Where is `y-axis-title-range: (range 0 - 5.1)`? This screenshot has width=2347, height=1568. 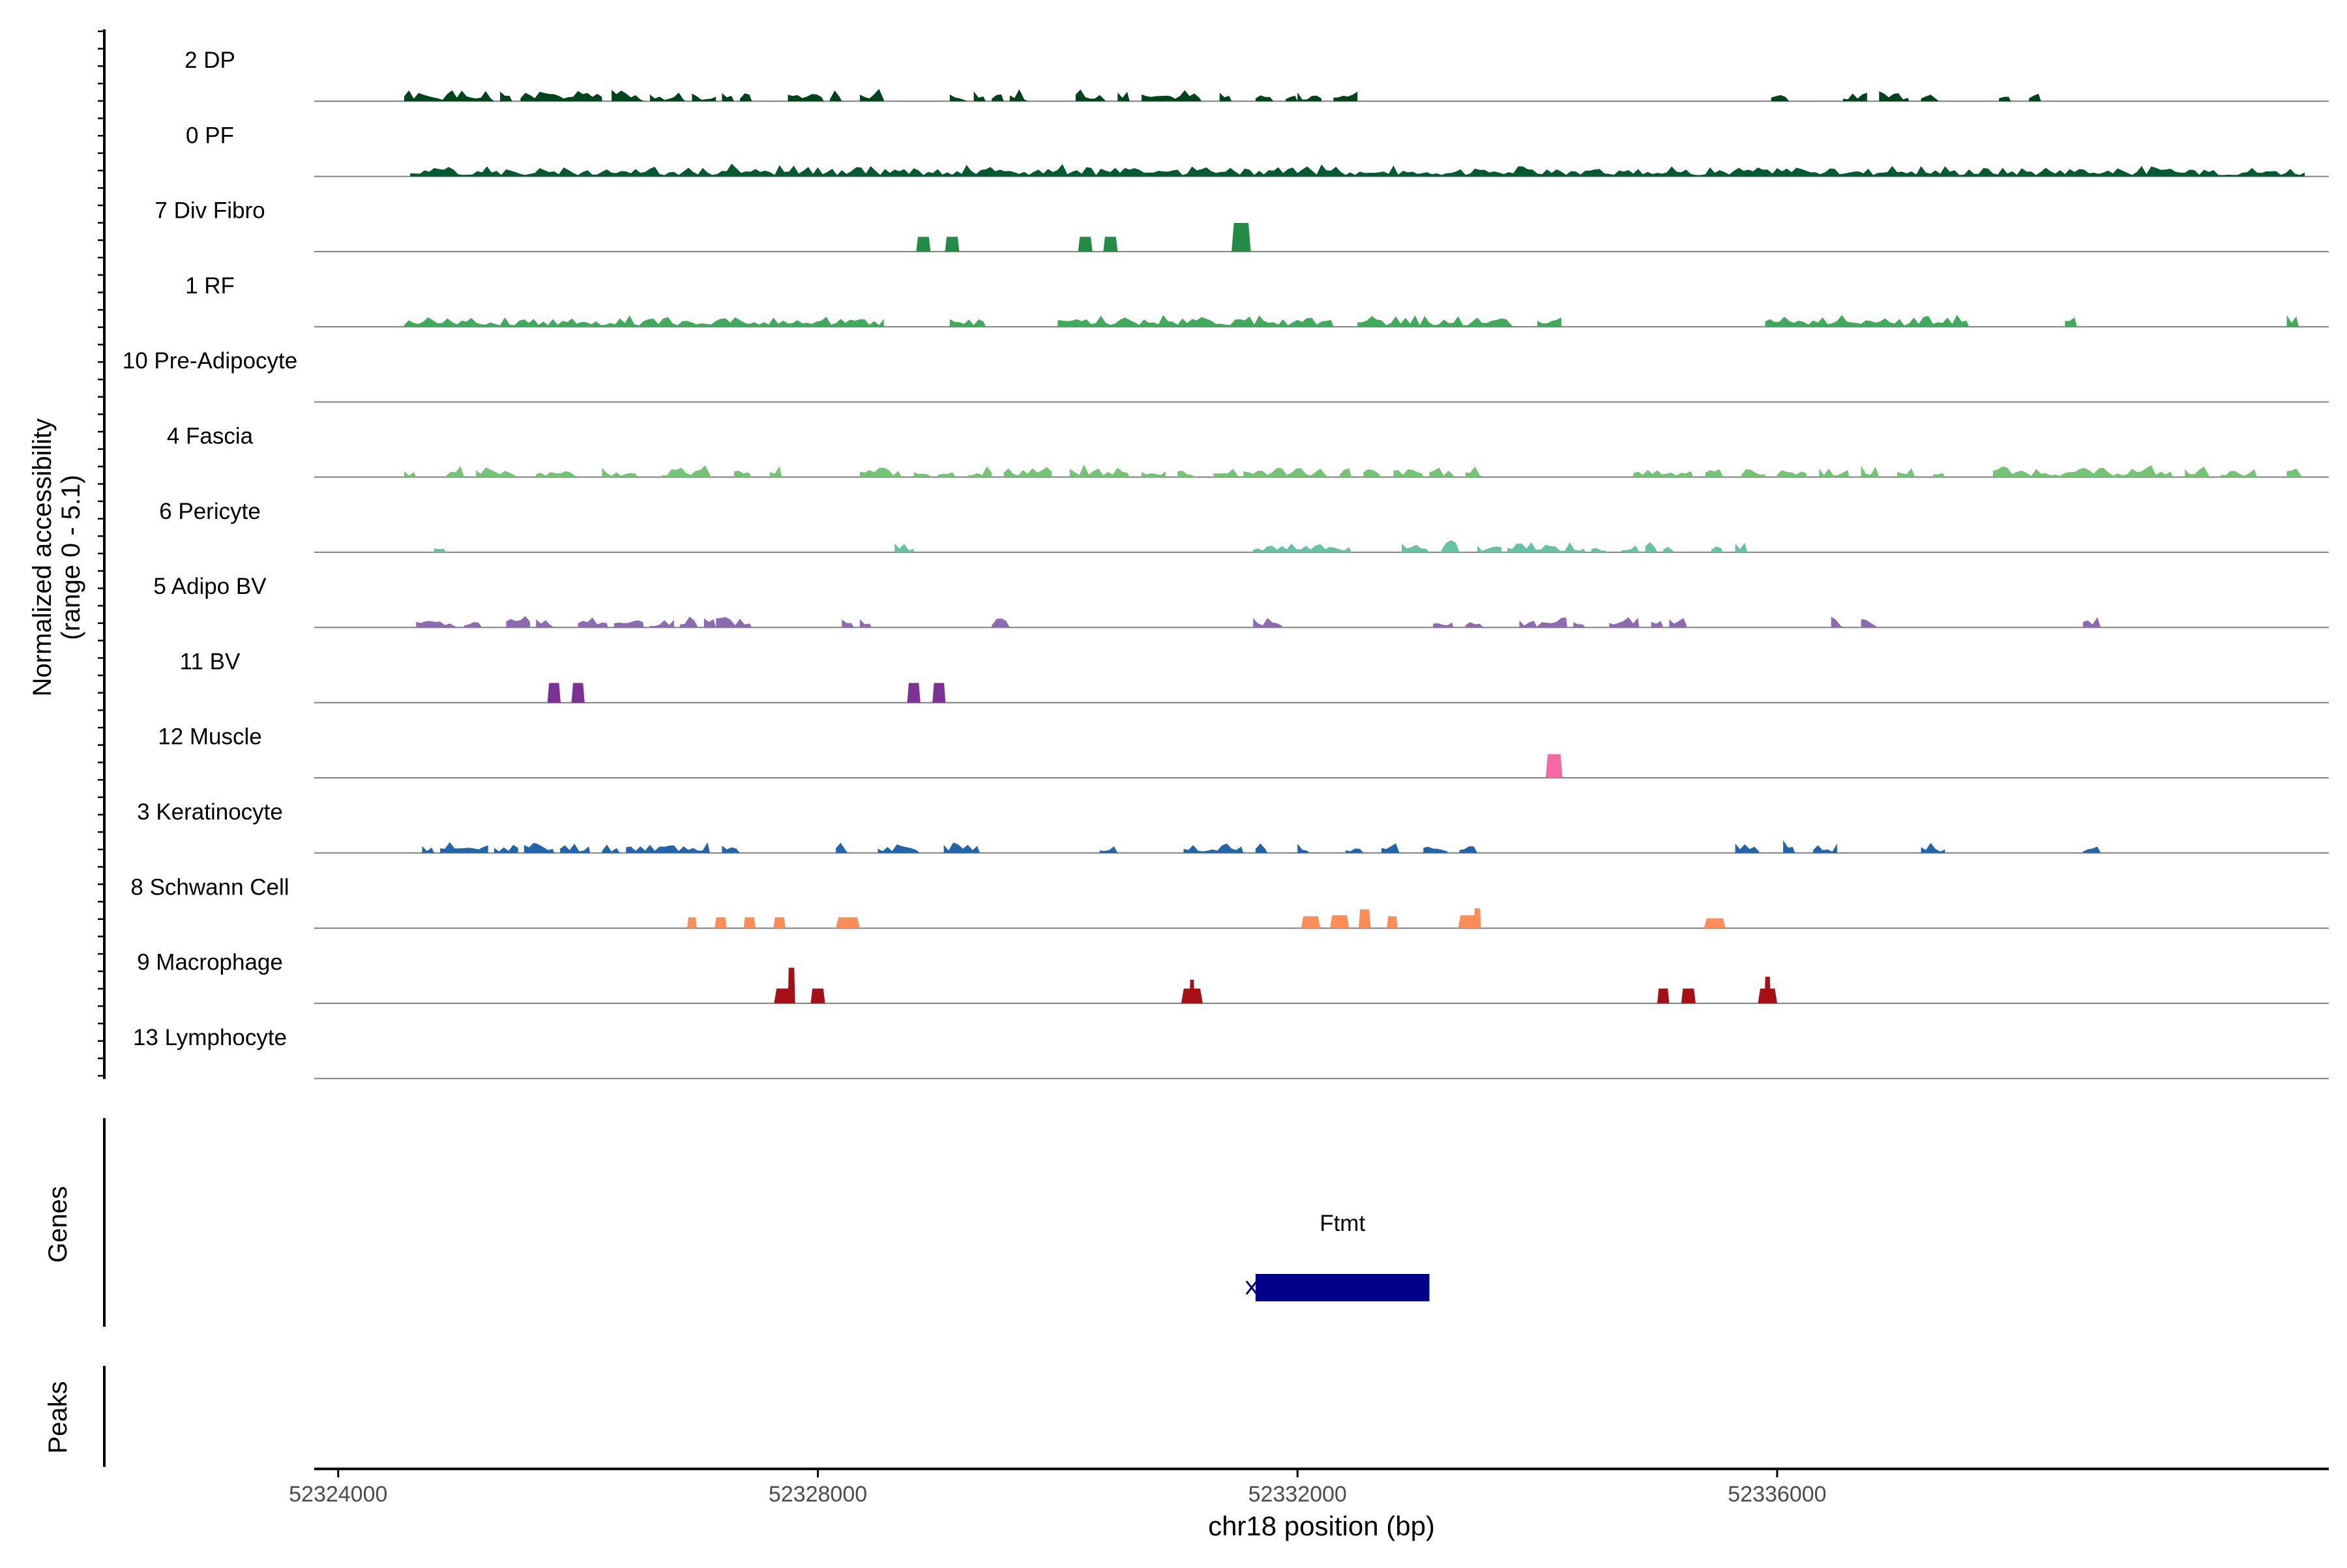 y-axis-title-range: (range 0 - 5.1) is located at coordinates (71, 558).